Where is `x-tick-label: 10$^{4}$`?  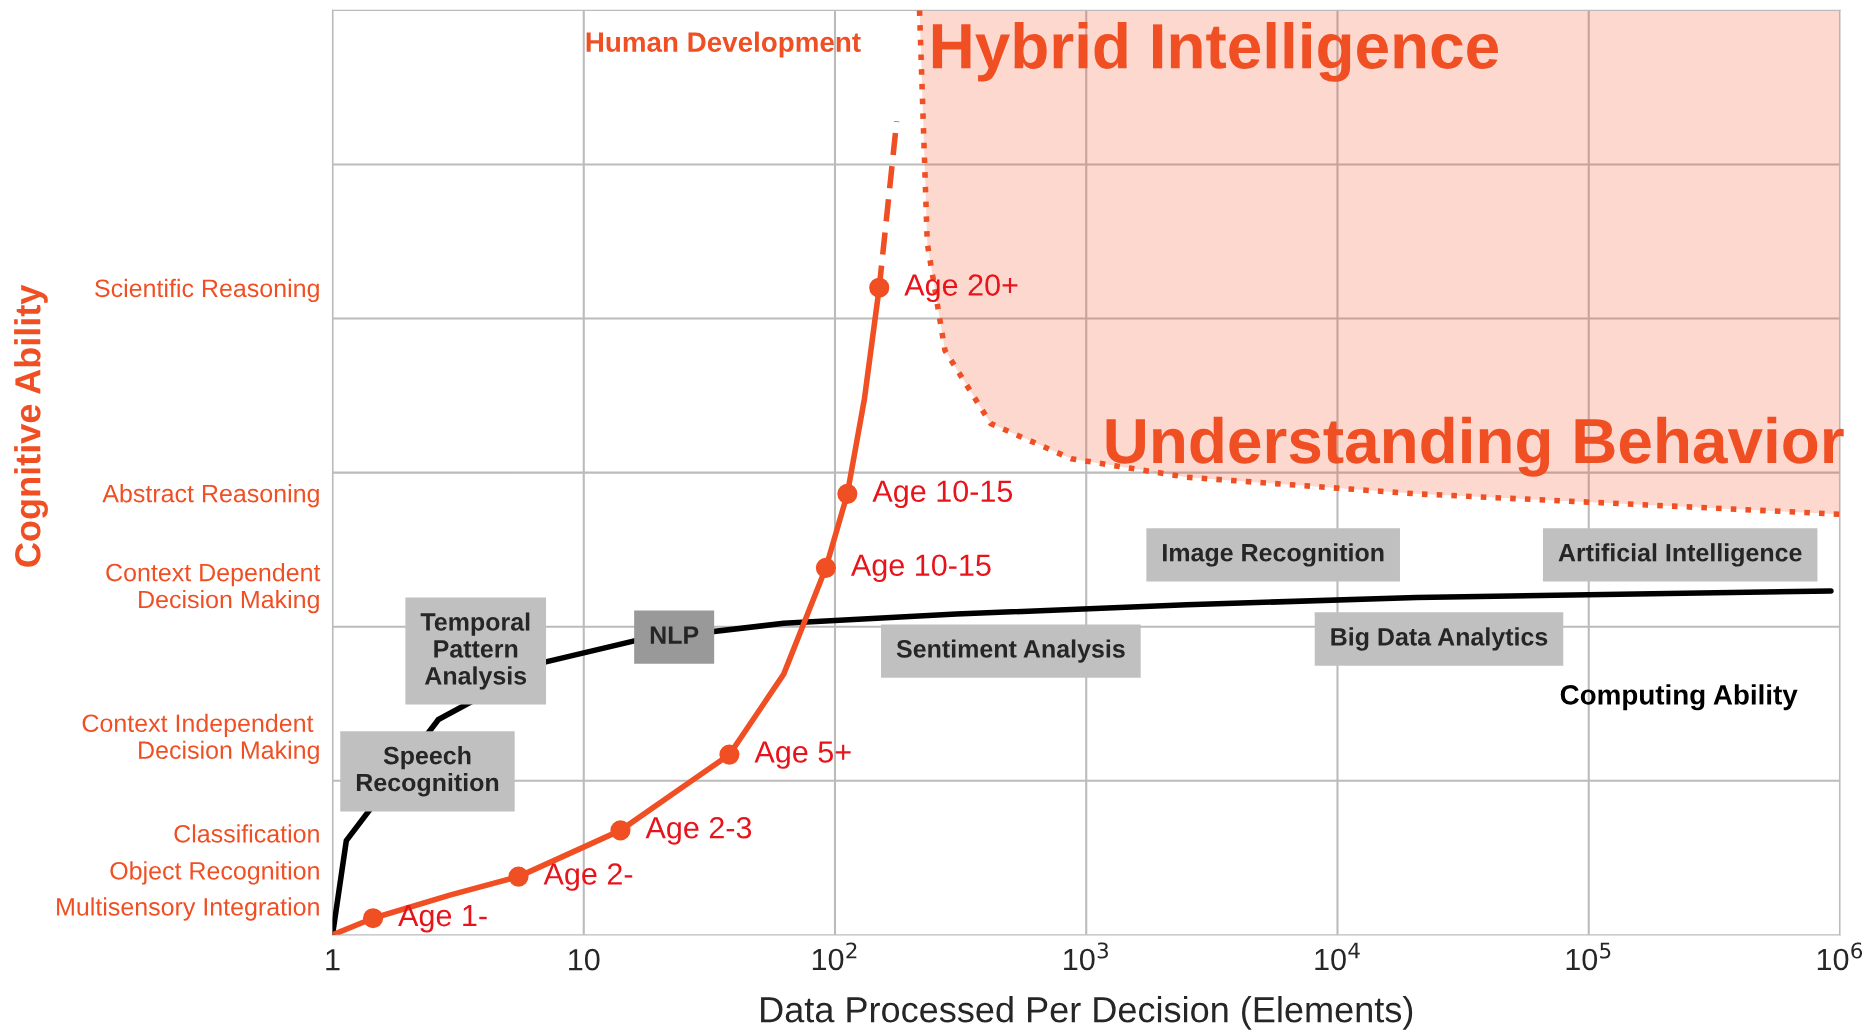
x-tick-label: 10$^{4}$ is located at coordinates (1337, 956).